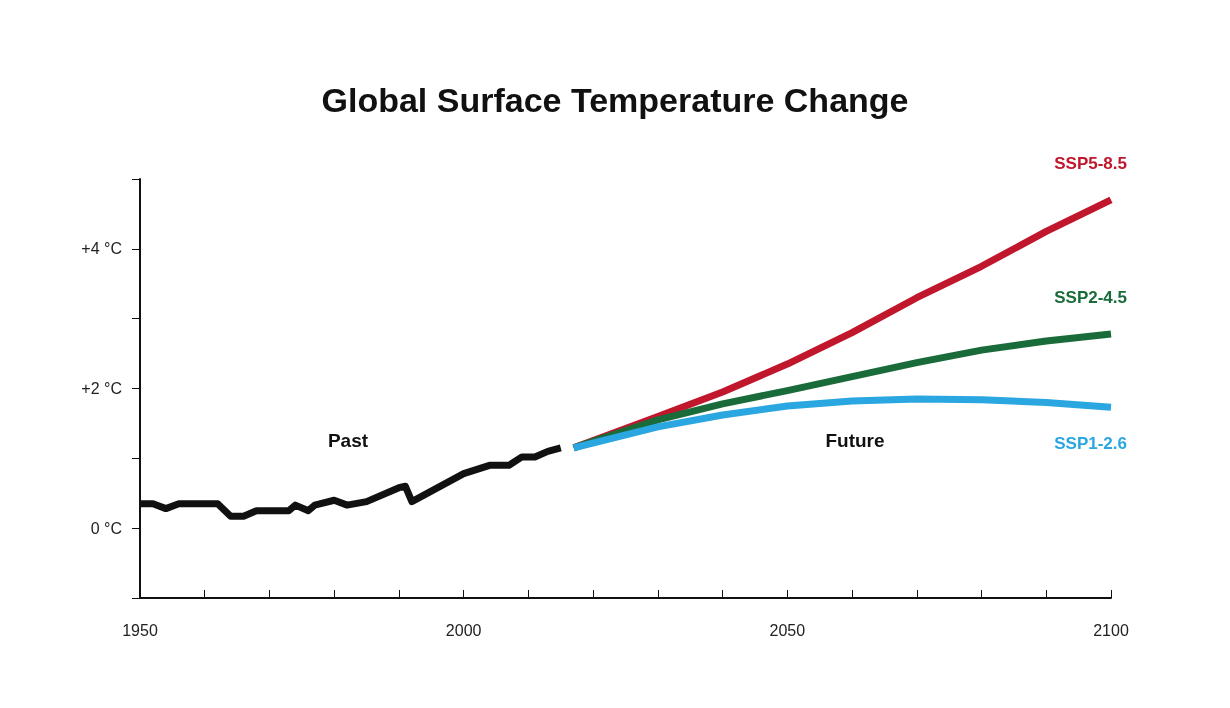  I want to click on x-tick-label: 2000, so click(463, 630).